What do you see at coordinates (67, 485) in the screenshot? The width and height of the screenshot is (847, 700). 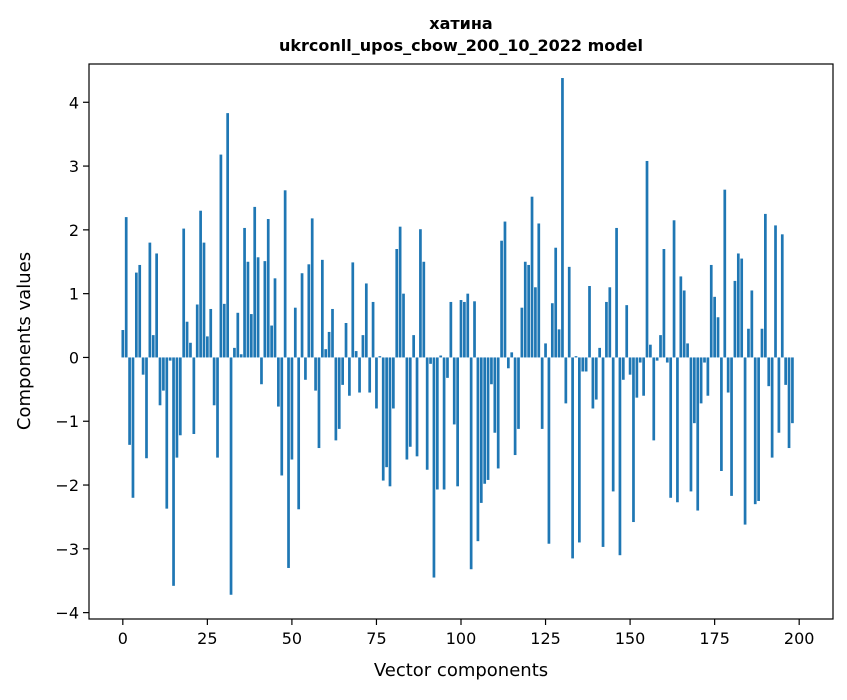 I see `y-tick-label: −2` at bounding box center [67, 485].